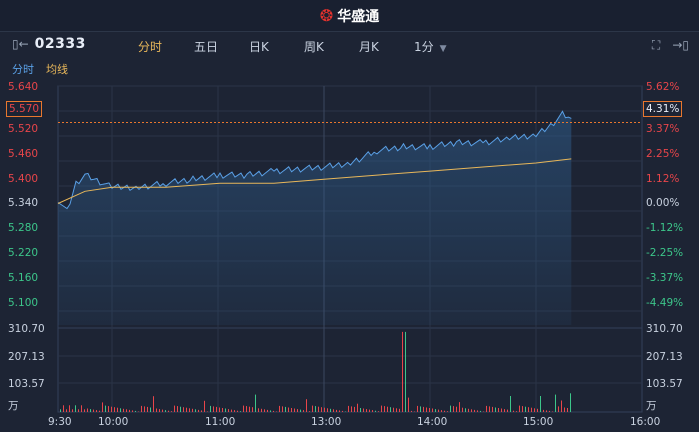 This screenshot has height=432, width=699. Describe the element at coordinates (26, 329) in the screenshot. I see `volume-label: 310.70` at that location.